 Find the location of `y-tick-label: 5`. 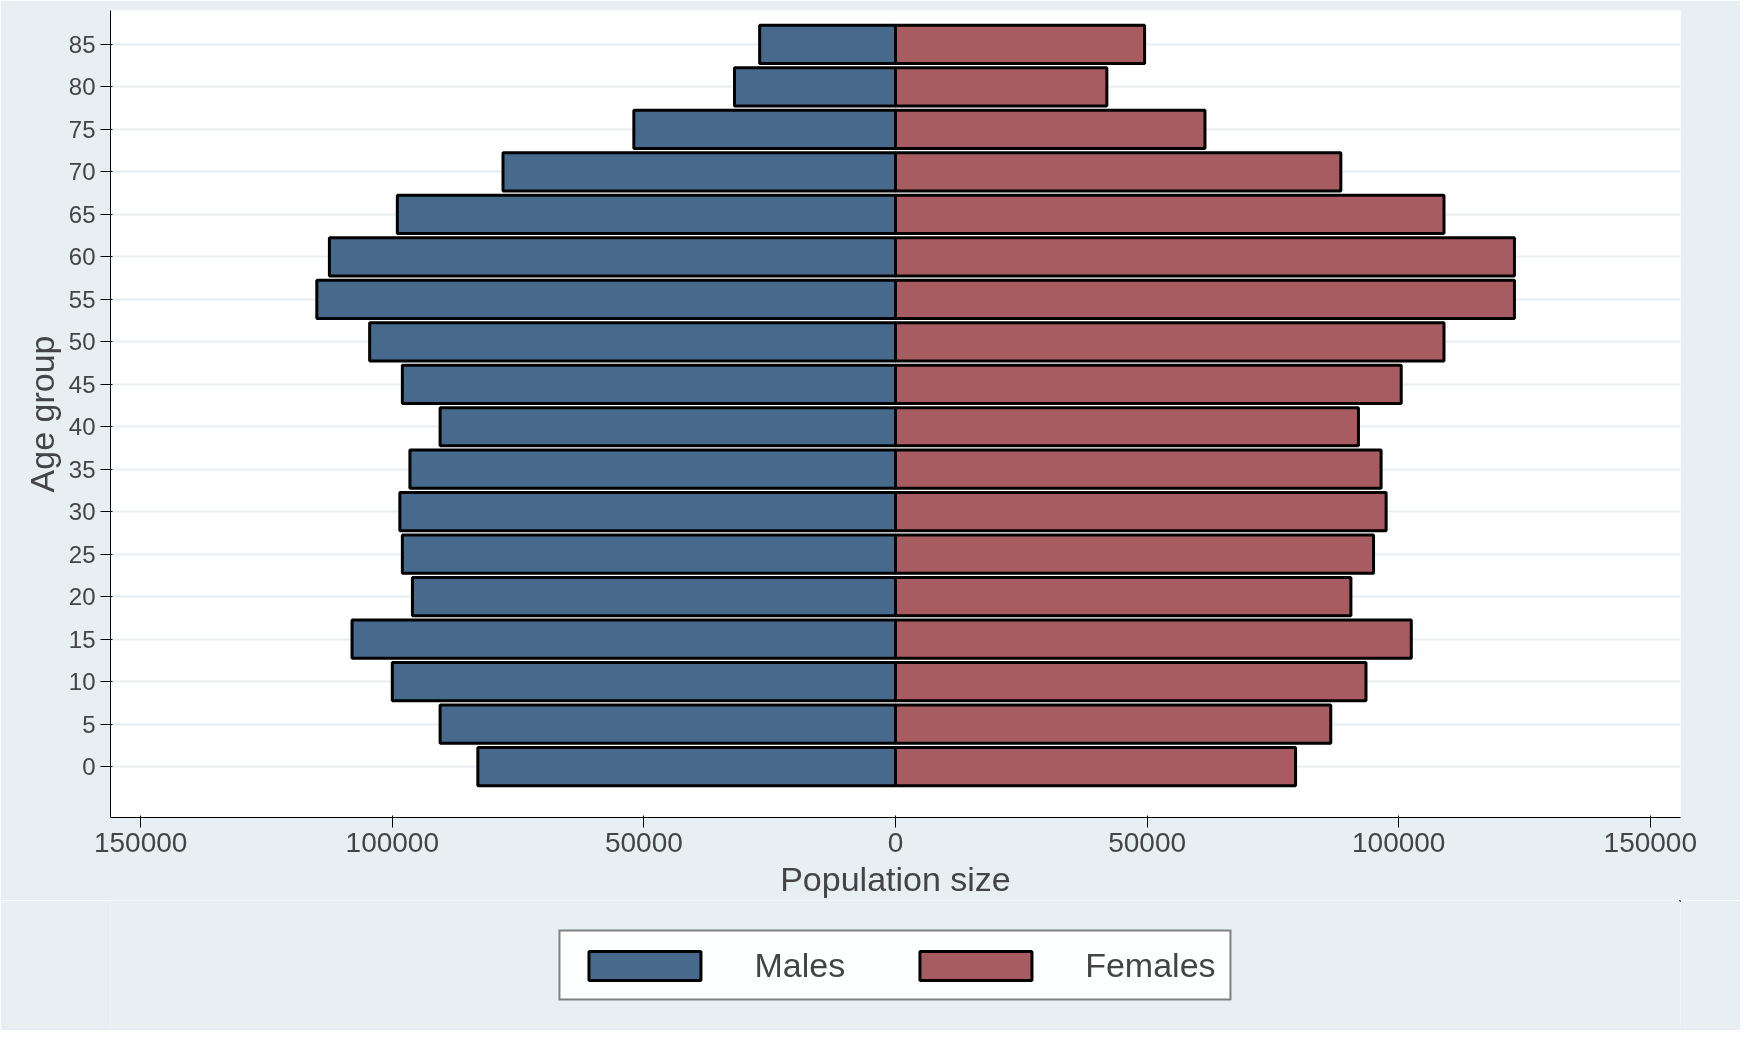

y-tick-label: 5 is located at coordinates (89, 724).